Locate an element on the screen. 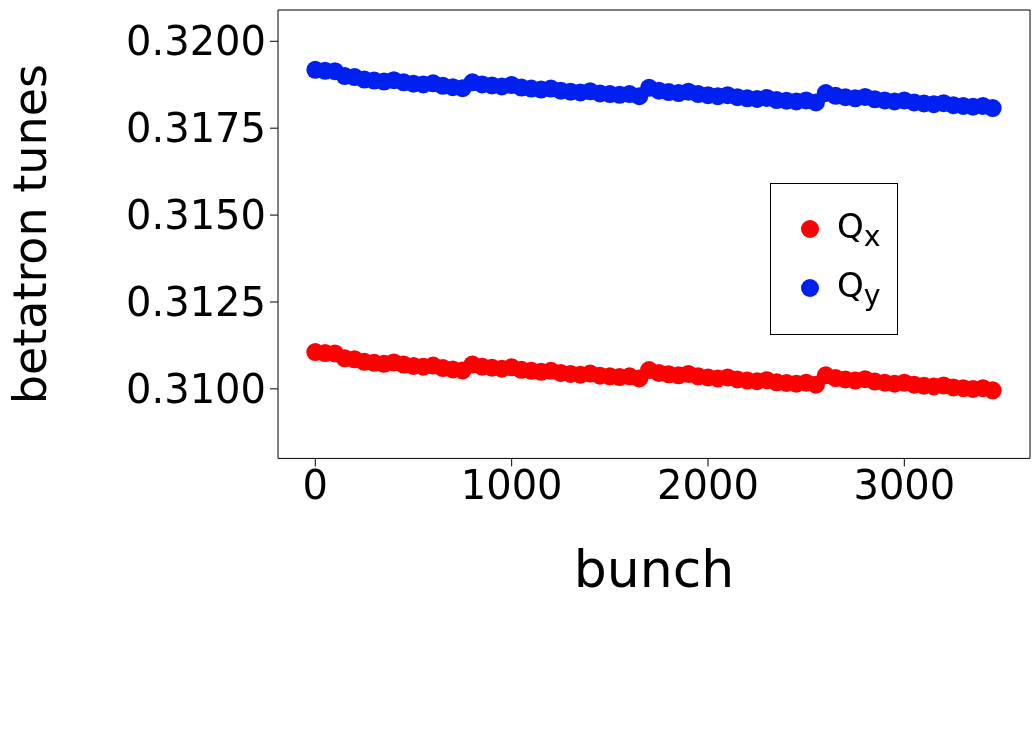 This screenshot has width=1032, height=739. y-tick-label: 0.3150 is located at coordinates (196, 215).